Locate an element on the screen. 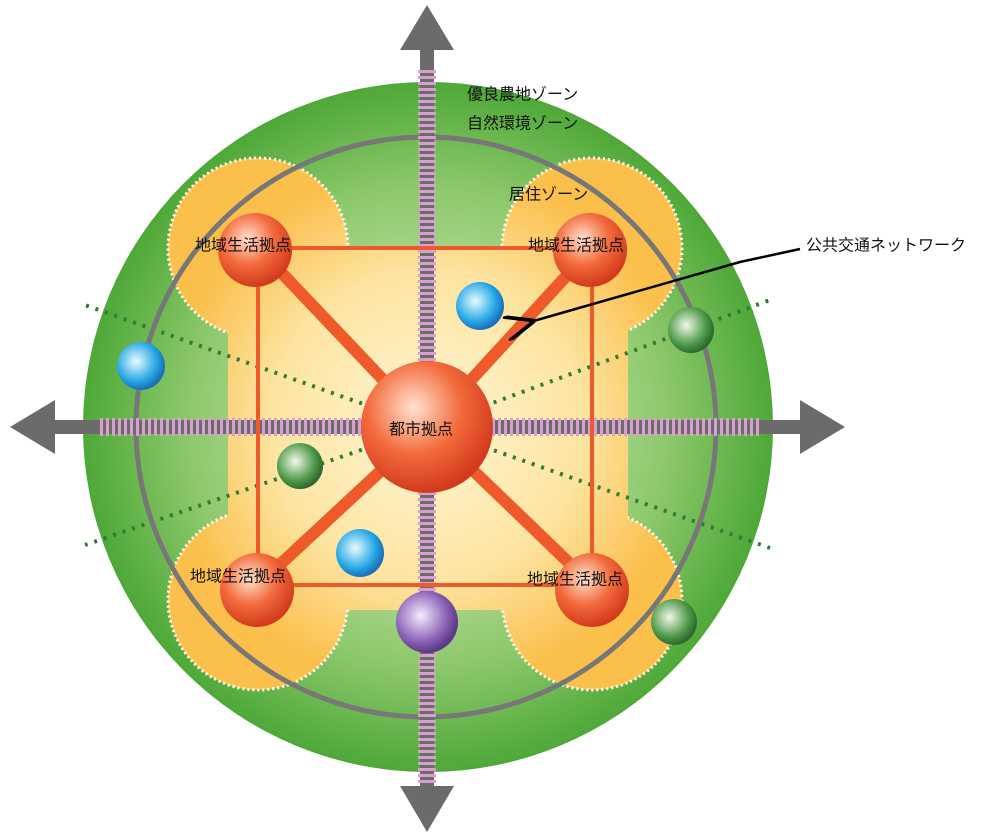 Image resolution: width=993 pixels, height=836 pixels. city-center-label: 都市拠点 is located at coordinates (421, 429).